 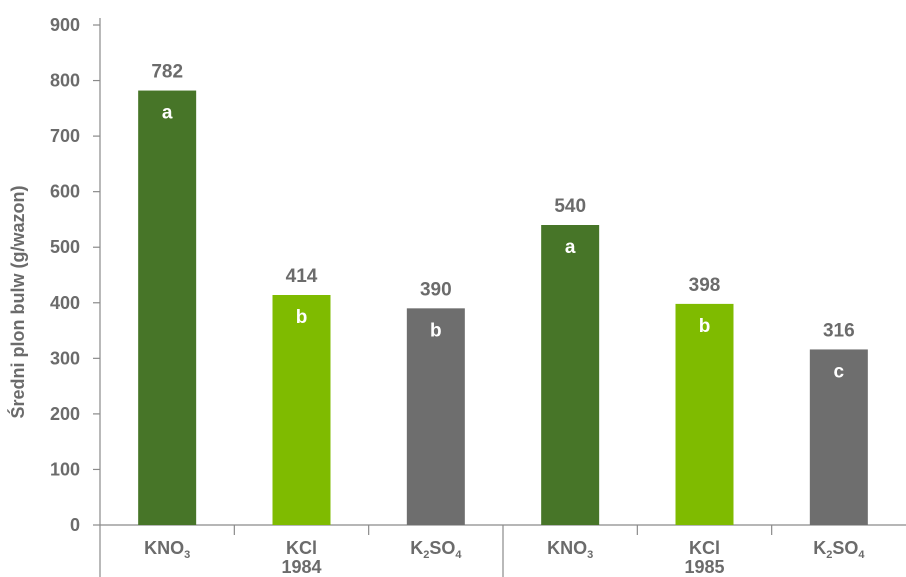 What do you see at coordinates (704, 567) in the screenshot?
I see `group-label: 1985` at bounding box center [704, 567].